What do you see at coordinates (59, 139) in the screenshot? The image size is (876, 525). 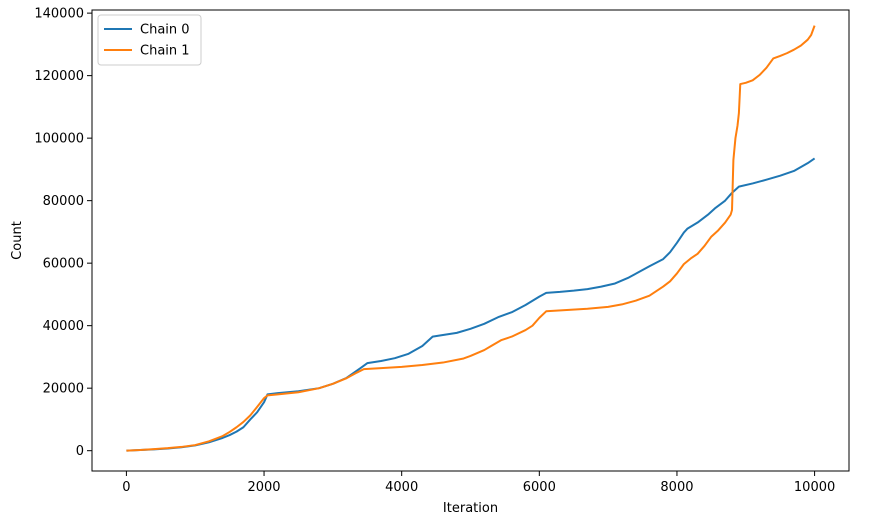 I see `y-tick-label: 100000` at bounding box center [59, 139].